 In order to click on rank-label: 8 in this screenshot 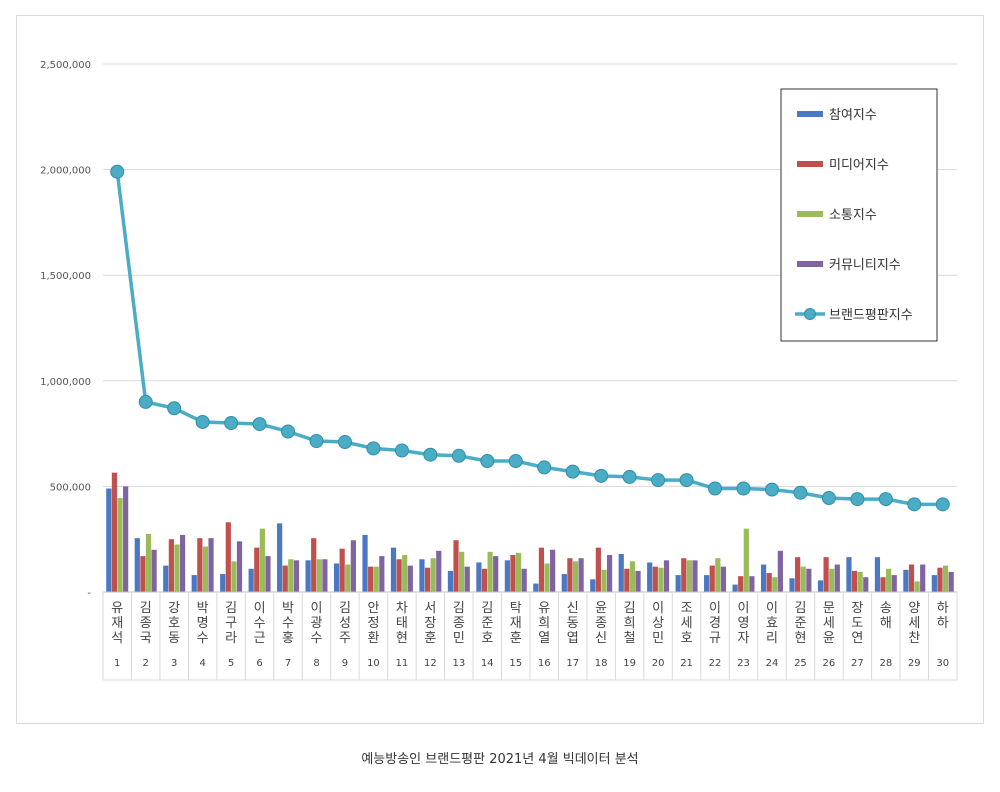, I will do `click(316, 663)`.